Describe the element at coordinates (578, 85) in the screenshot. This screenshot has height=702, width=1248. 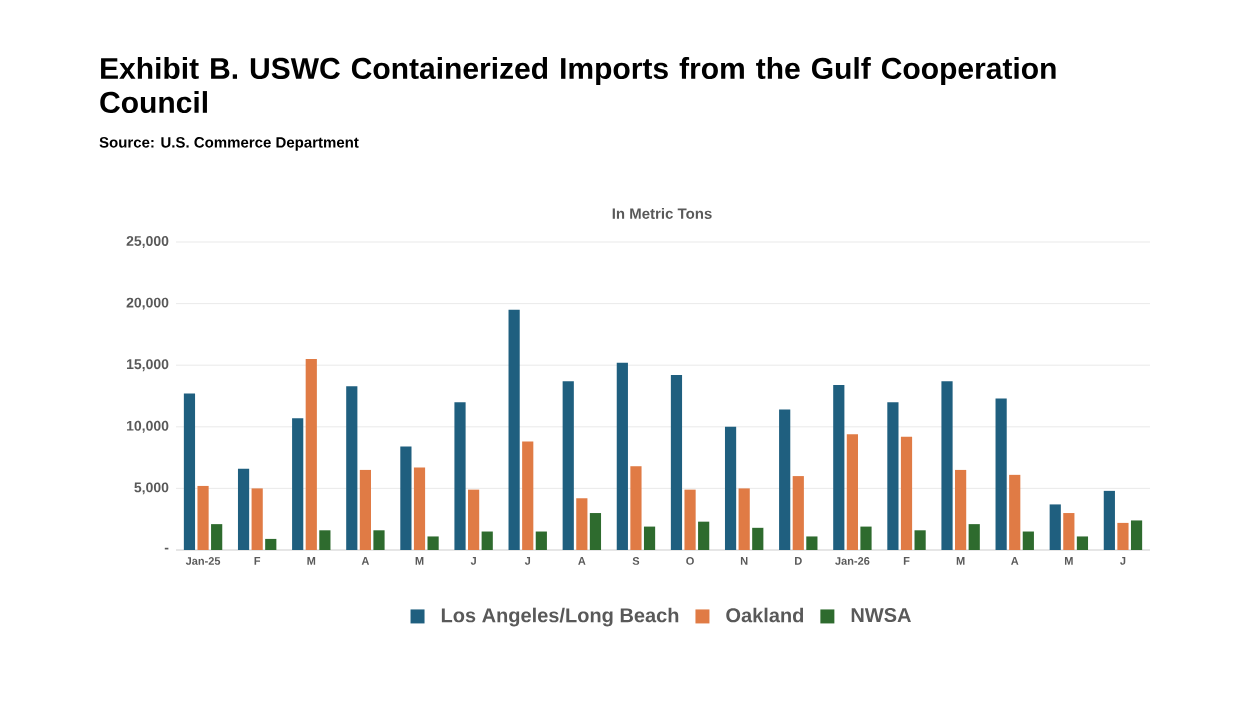
I see `chart-title: Exhibit B. USWC Containerized Imports from the Gulf Cooperation Council` at that location.